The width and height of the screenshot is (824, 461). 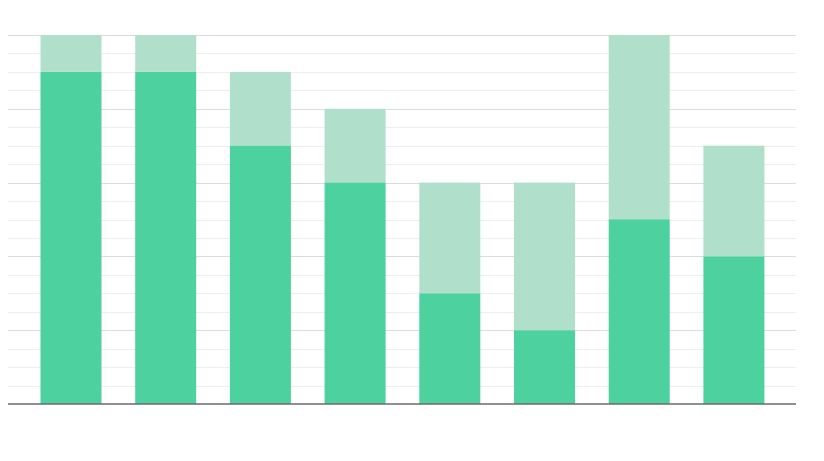 I want to click on bar-segment-series2-col4, so click(x=355, y=145).